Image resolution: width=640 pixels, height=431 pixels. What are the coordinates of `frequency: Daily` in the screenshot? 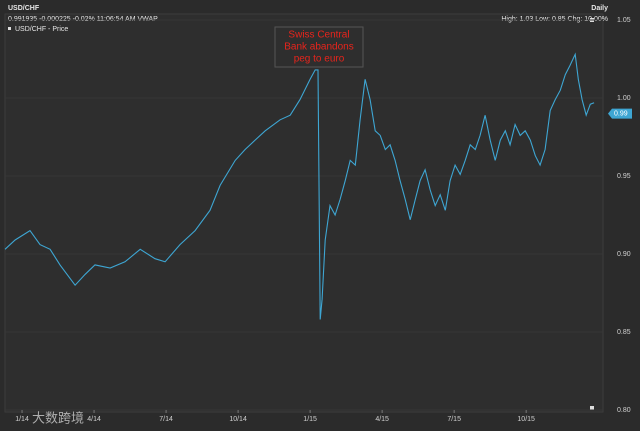 It's located at (599, 8).